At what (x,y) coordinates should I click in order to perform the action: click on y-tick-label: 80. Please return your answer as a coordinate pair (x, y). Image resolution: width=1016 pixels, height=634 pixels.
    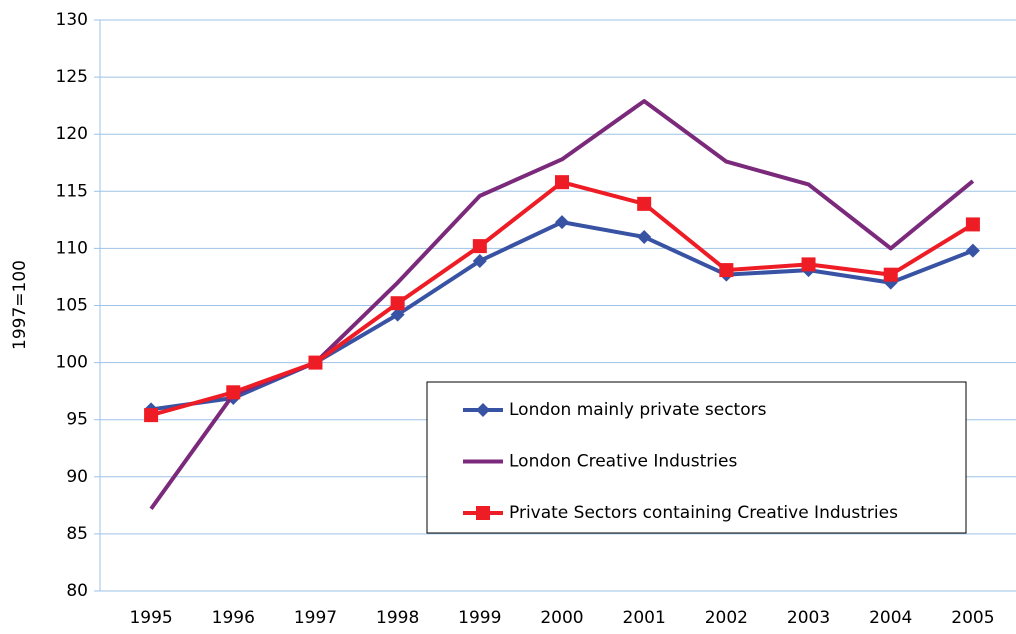
    Looking at the image, I should click on (77, 591).